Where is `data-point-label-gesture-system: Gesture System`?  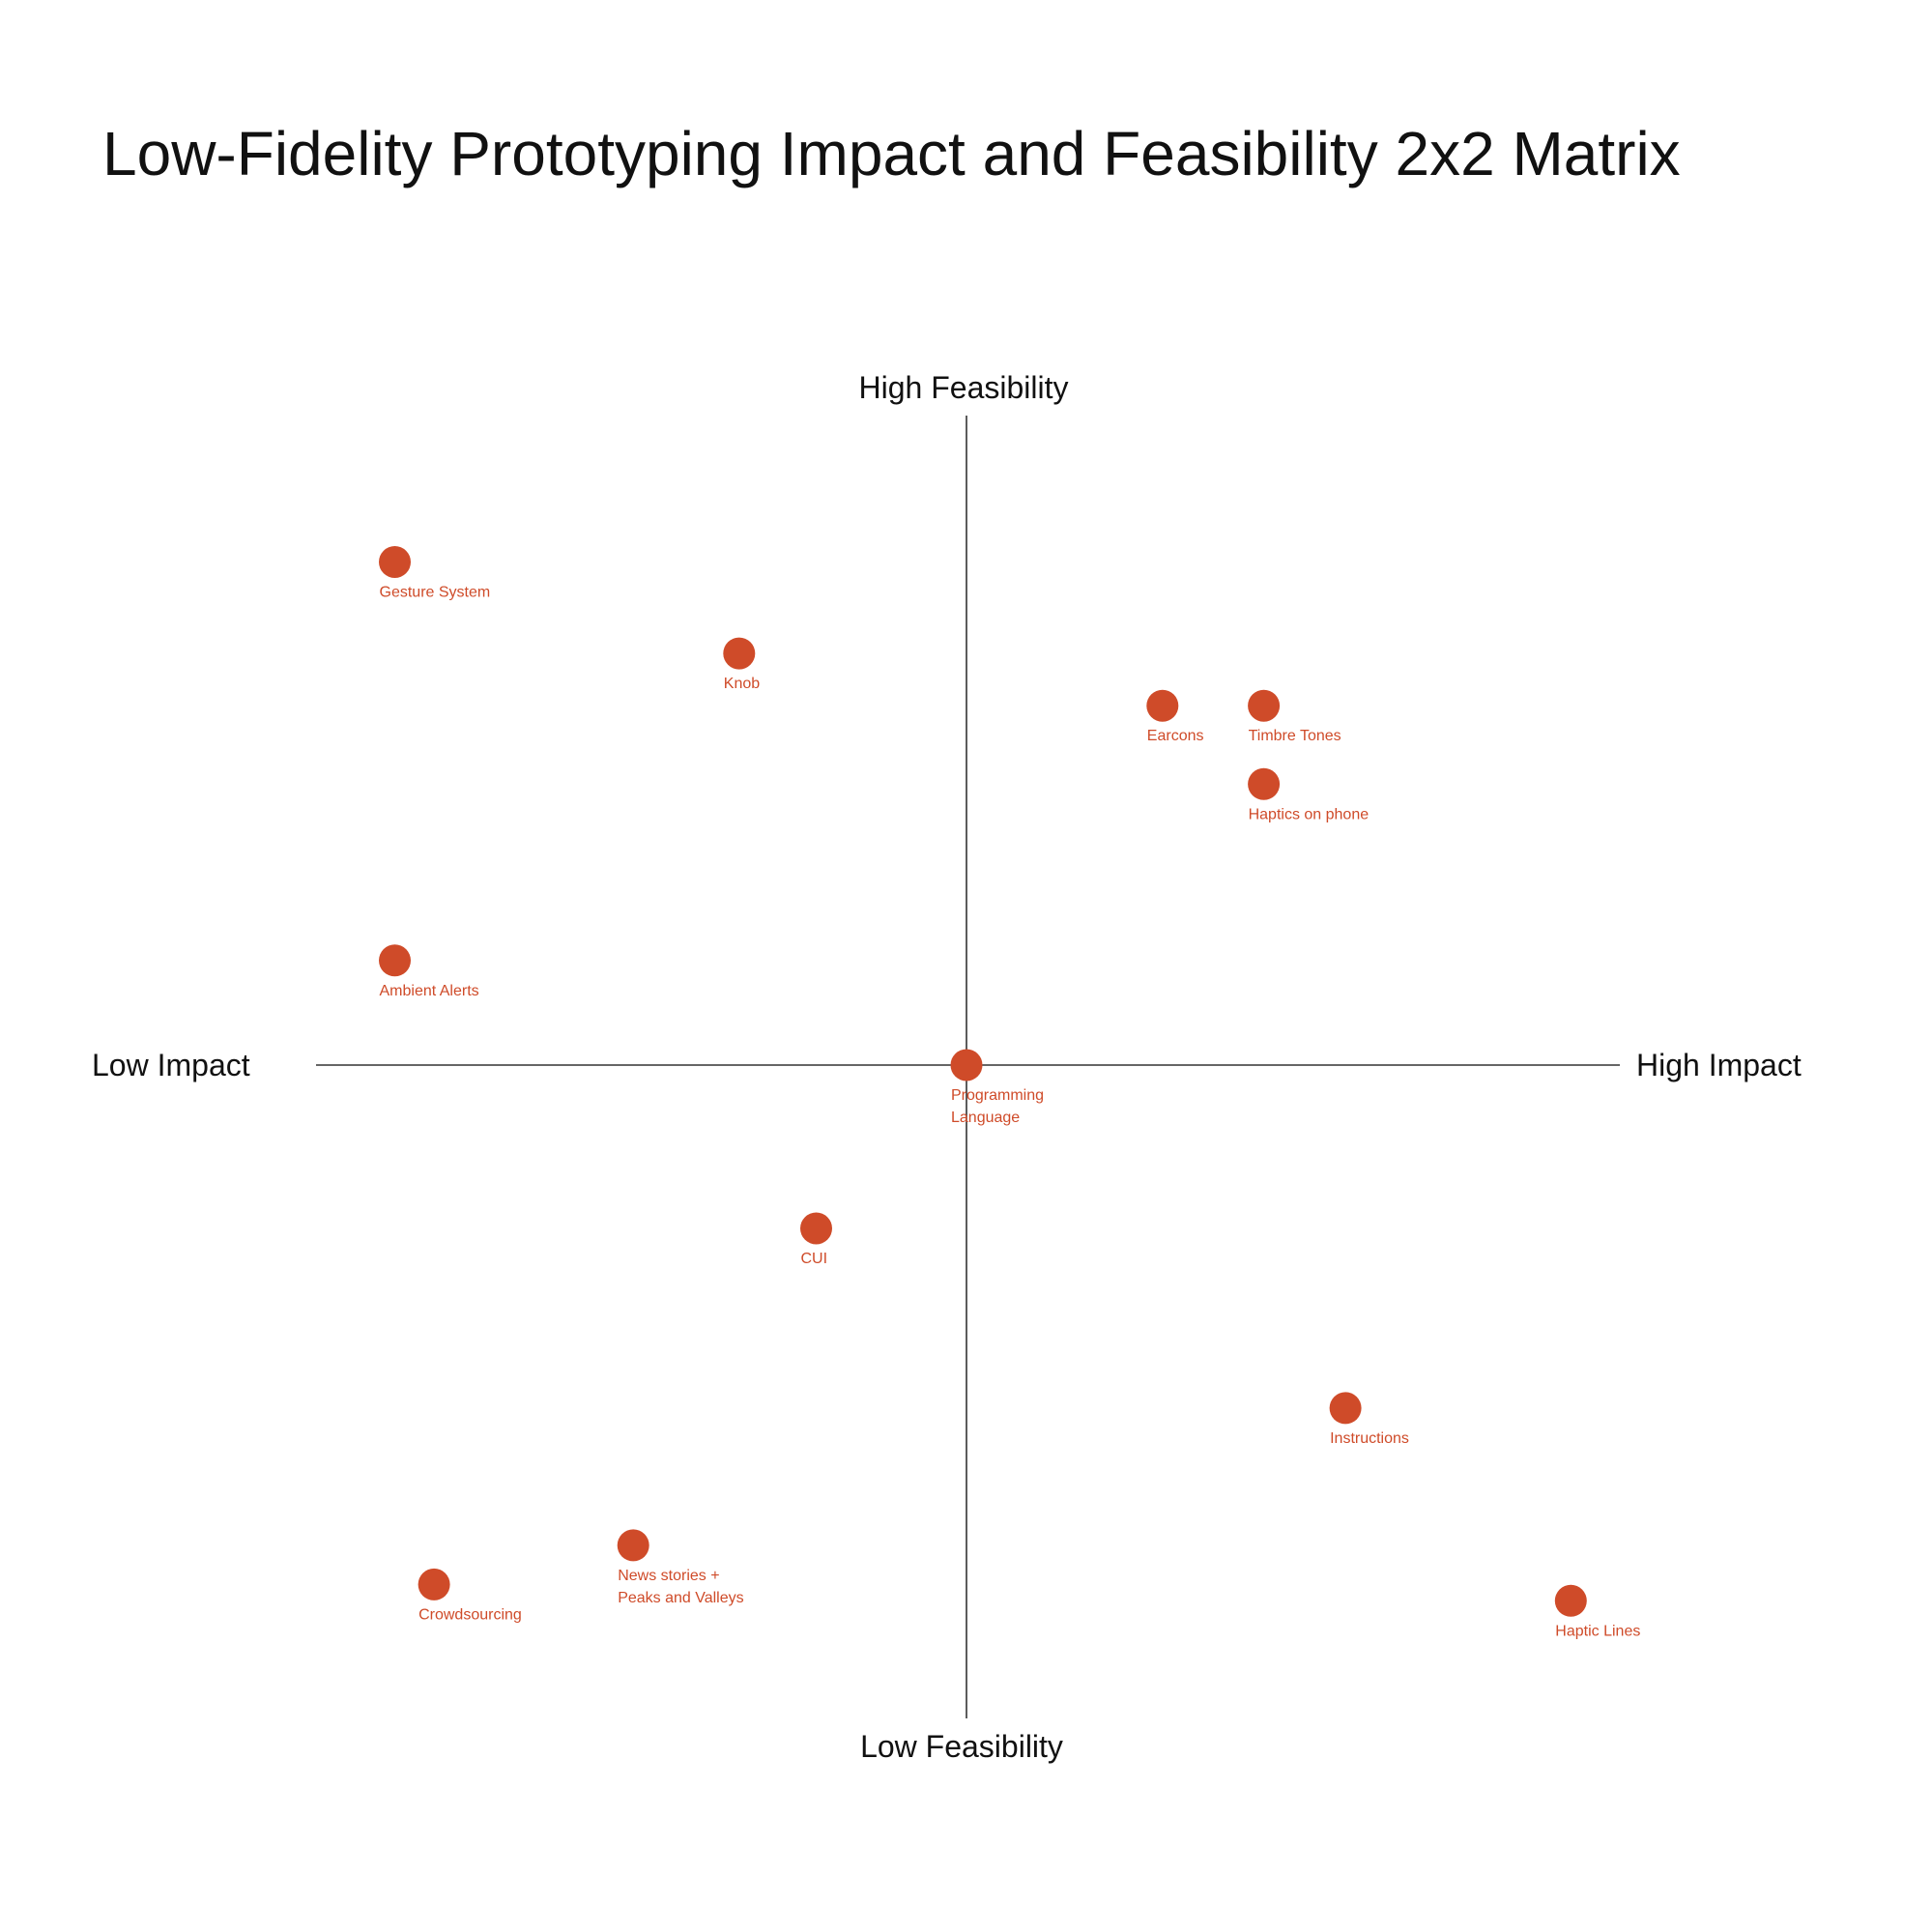 data-point-label-gesture-system: Gesture System is located at coordinates (435, 593).